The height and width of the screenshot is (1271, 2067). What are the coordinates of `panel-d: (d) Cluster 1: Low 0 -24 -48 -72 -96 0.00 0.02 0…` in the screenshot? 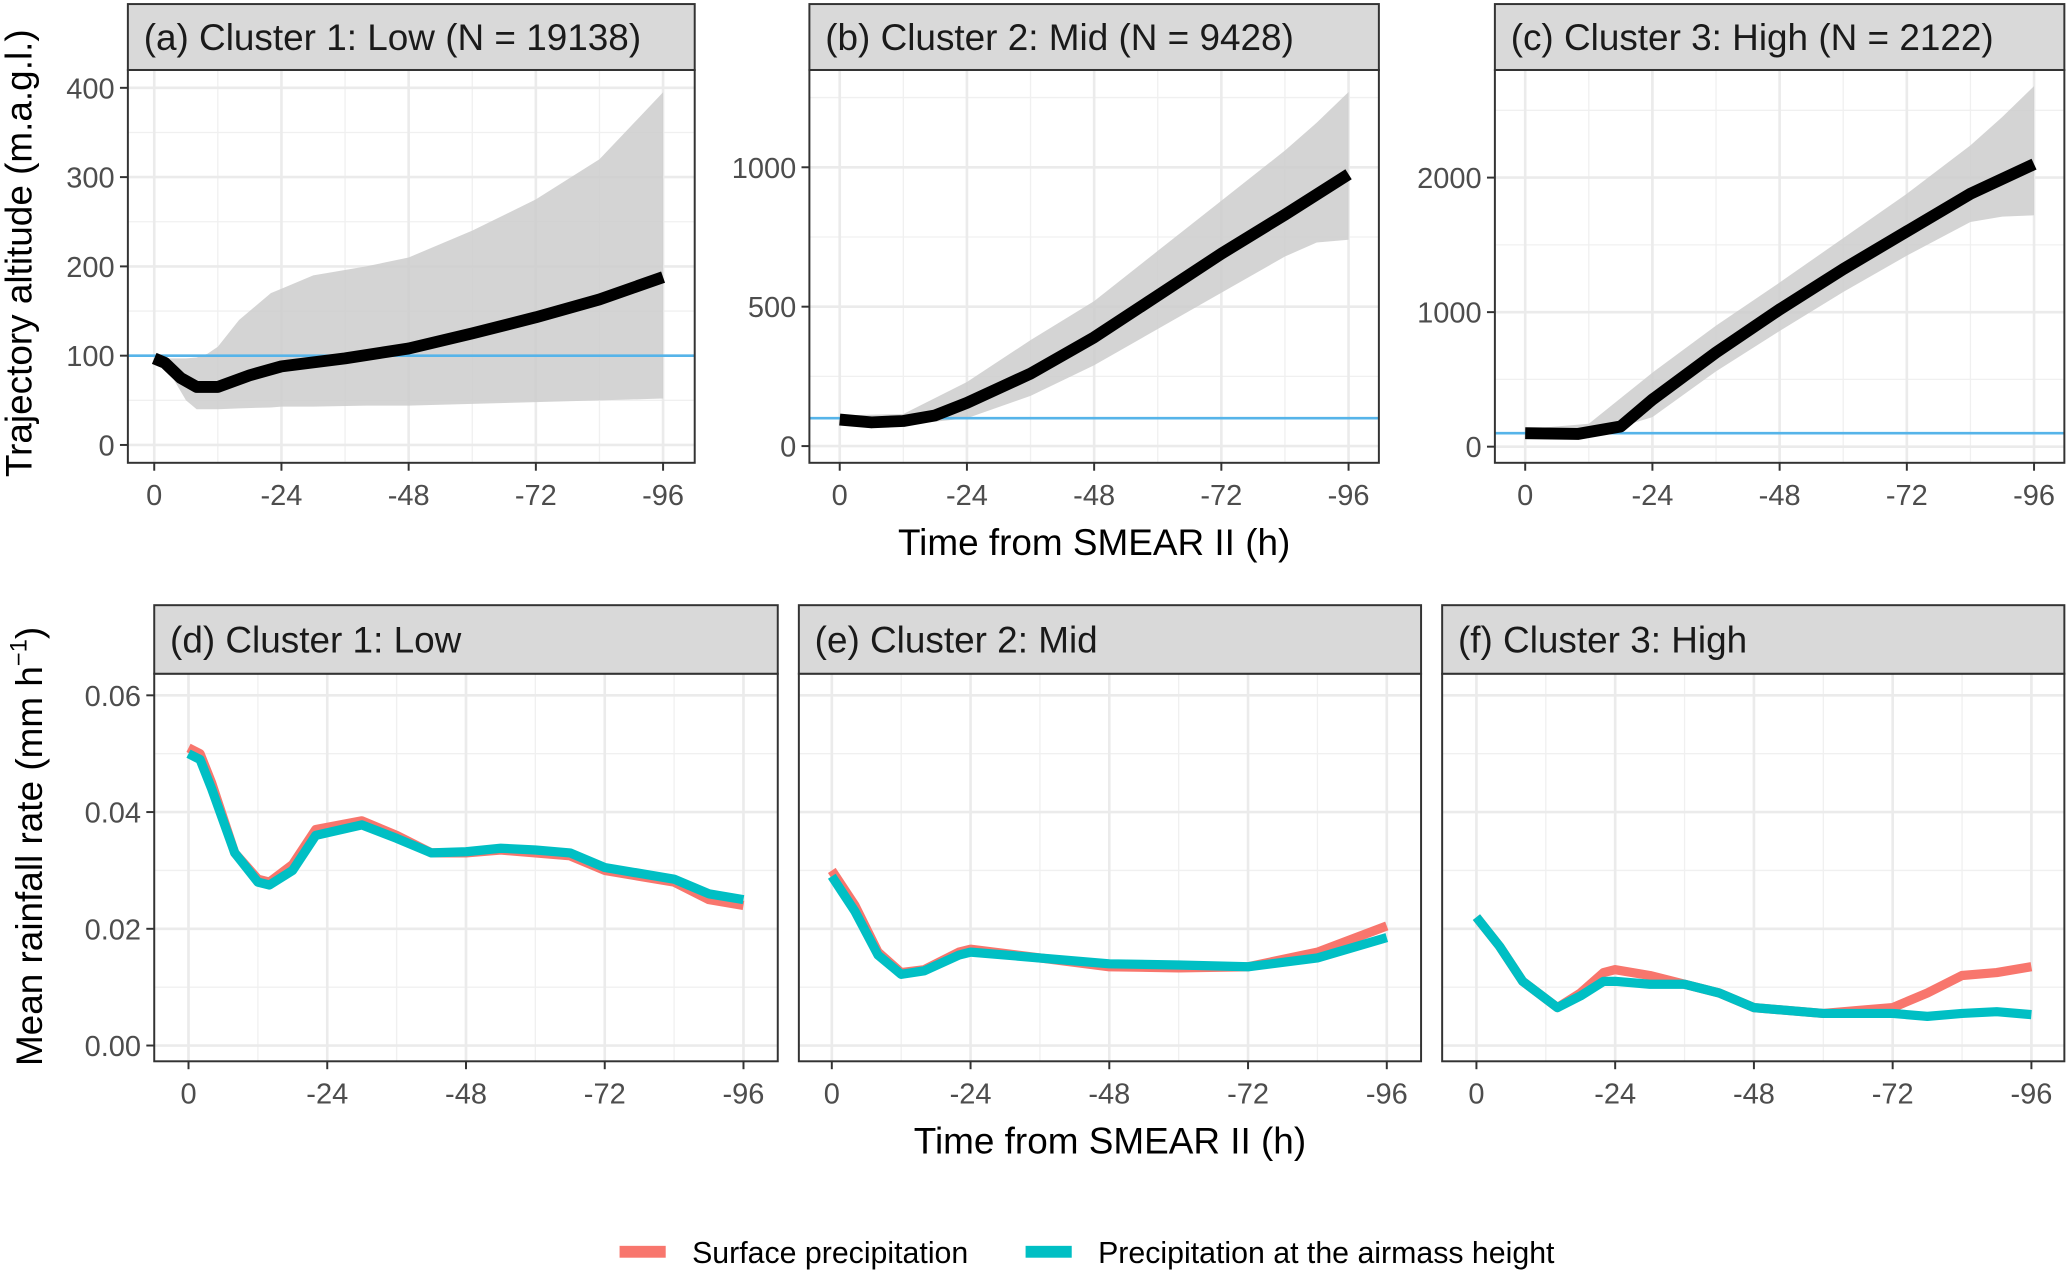 It's located at (392, 857).